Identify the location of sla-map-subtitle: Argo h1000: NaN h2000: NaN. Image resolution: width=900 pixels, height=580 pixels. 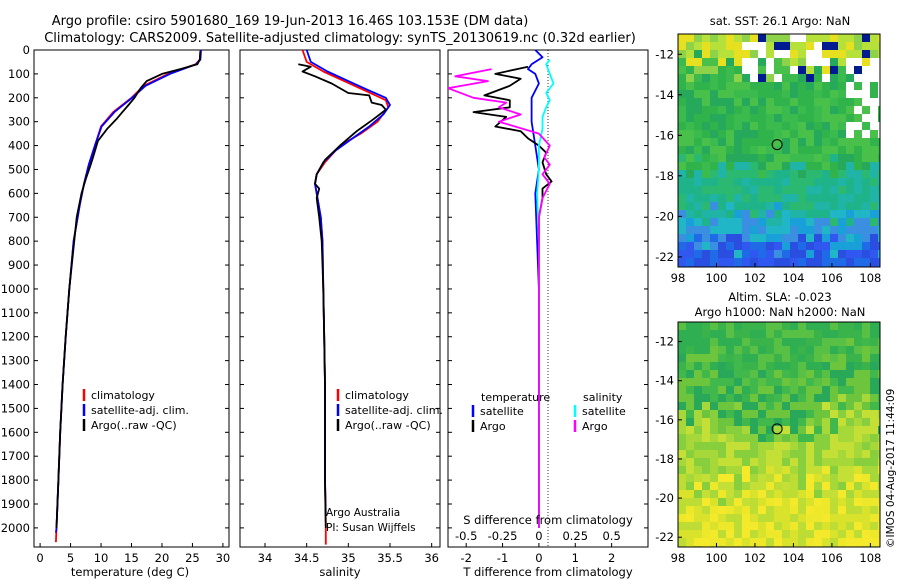
(780, 312).